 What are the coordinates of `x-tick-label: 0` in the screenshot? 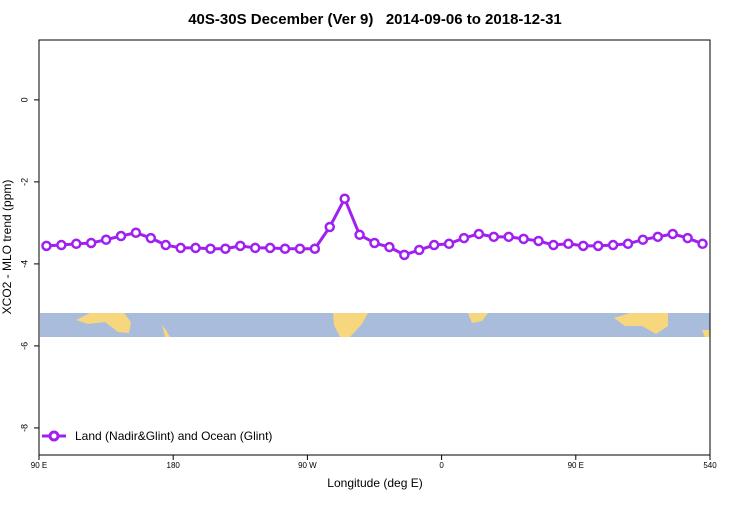 It's located at (441, 465).